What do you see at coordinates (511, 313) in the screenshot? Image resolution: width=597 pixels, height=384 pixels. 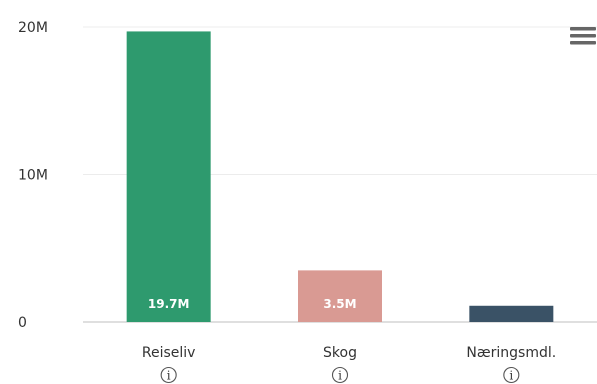 I see `bar-næringsmdl` at bounding box center [511, 313].